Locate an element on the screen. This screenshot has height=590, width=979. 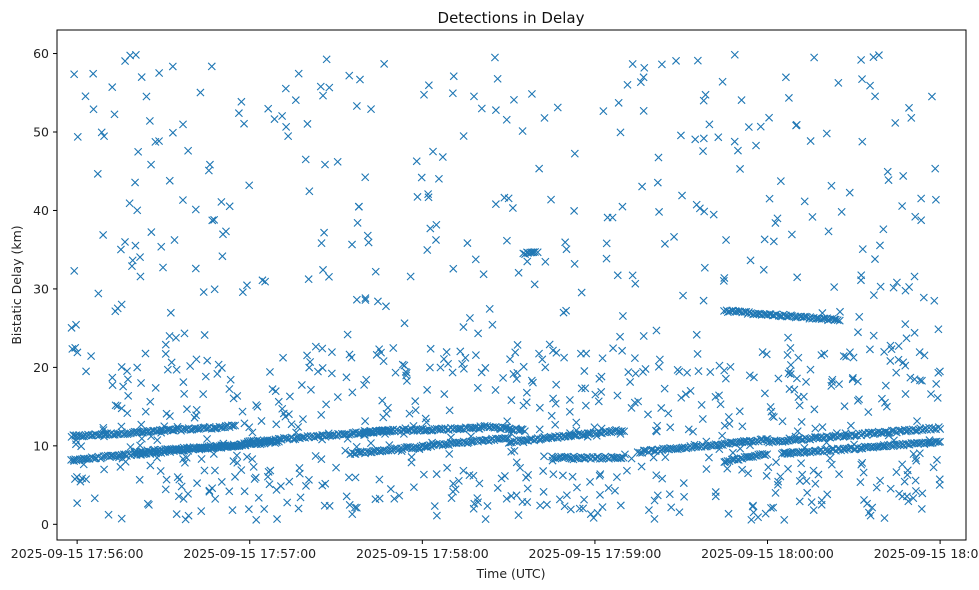
x-tick-label: 2025-09-15 17:57:00 is located at coordinates (249, 553).